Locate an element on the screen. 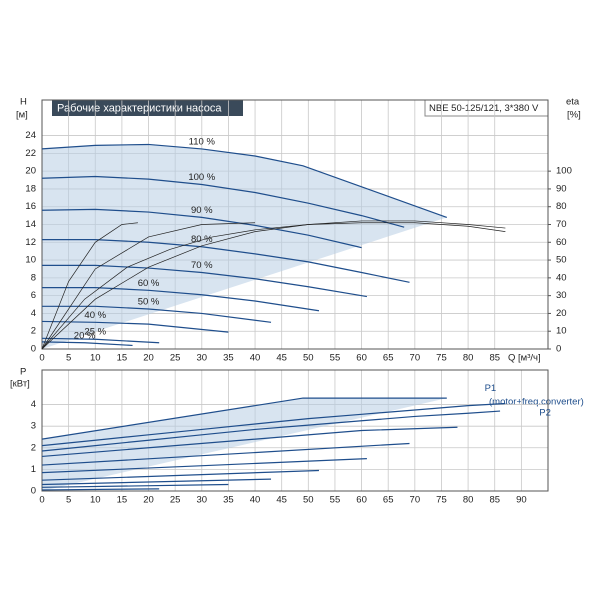 This screenshot has width=600, height=600. series-label: 20 % is located at coordinates (85, 335).